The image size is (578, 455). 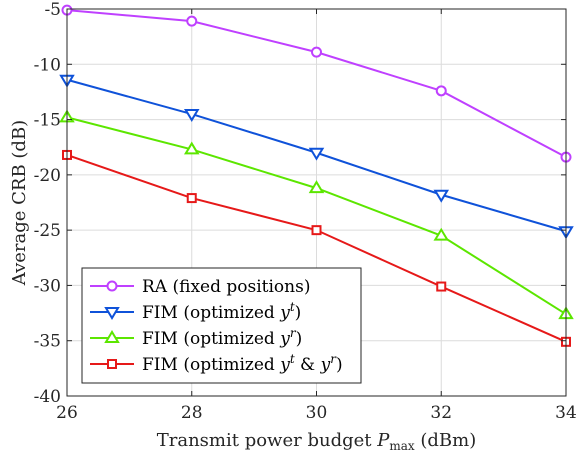 I want to click on legend-label: FIM (optimized yr), so click(x=222, y=337).